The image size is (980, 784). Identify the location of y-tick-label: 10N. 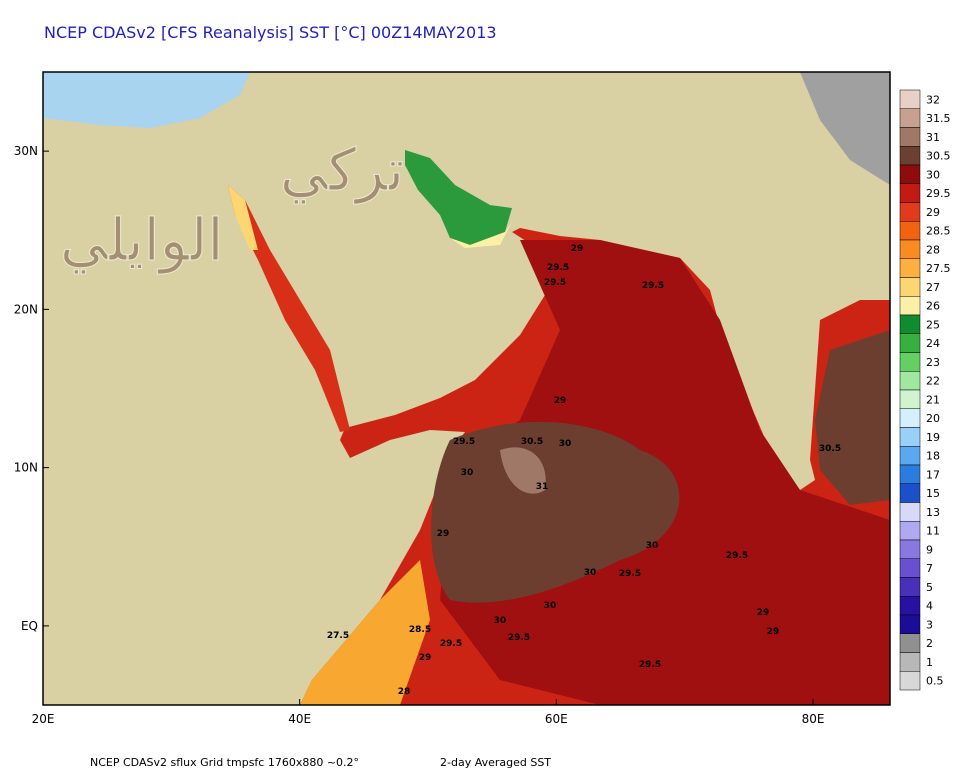
(26, 468).